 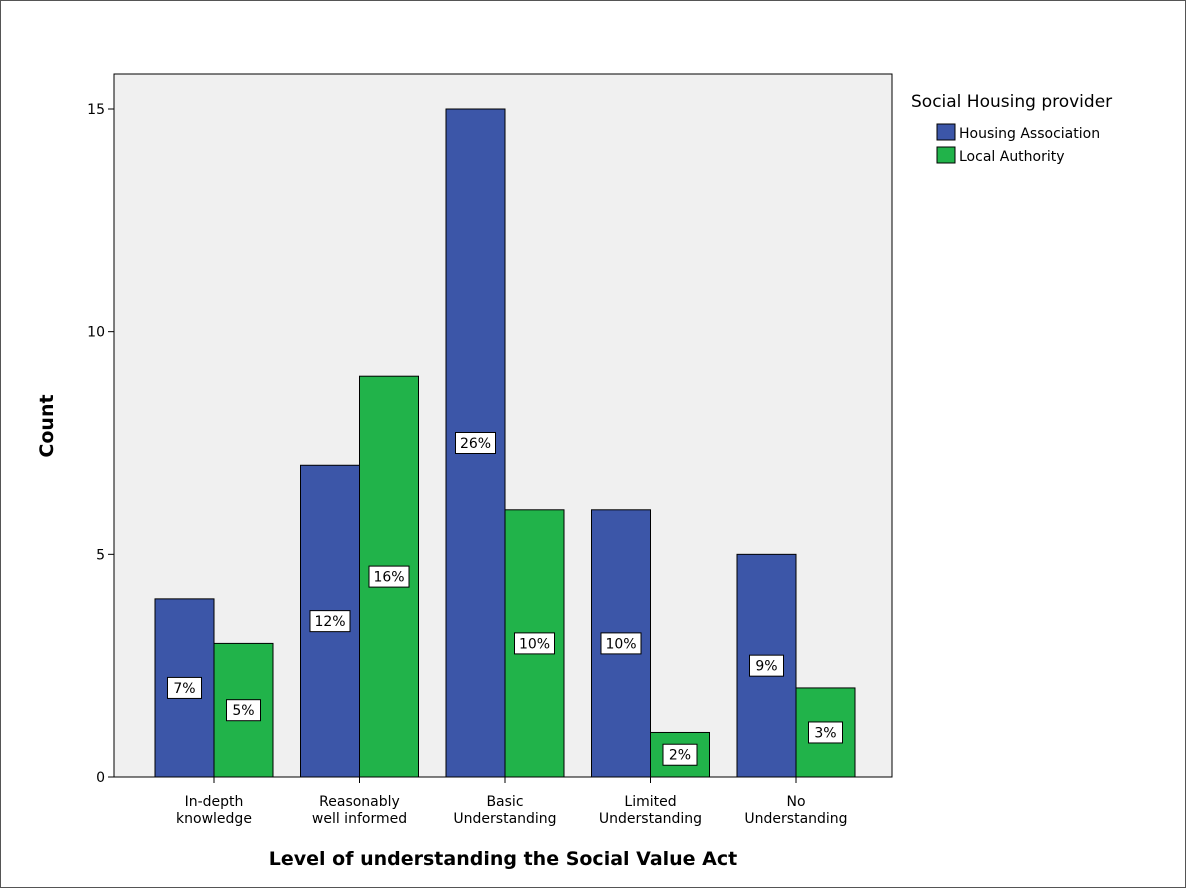 I want to click on legend-swatch-housing-association, so click(x=946, y=132).